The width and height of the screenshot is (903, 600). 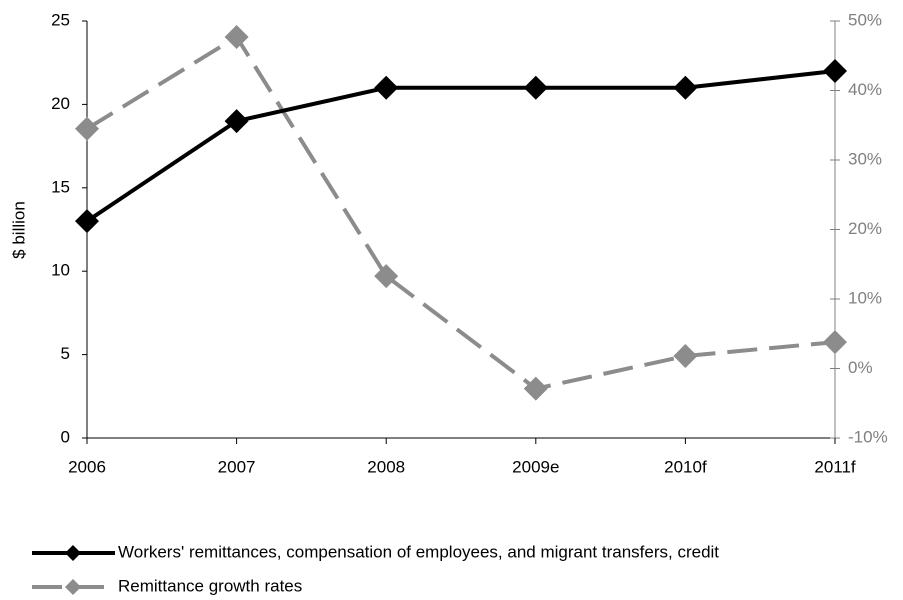 What do you see at coordinates (60, 186) in the screenshot?
I see `y-tick-label: 15` at bounding box center [60, 186].